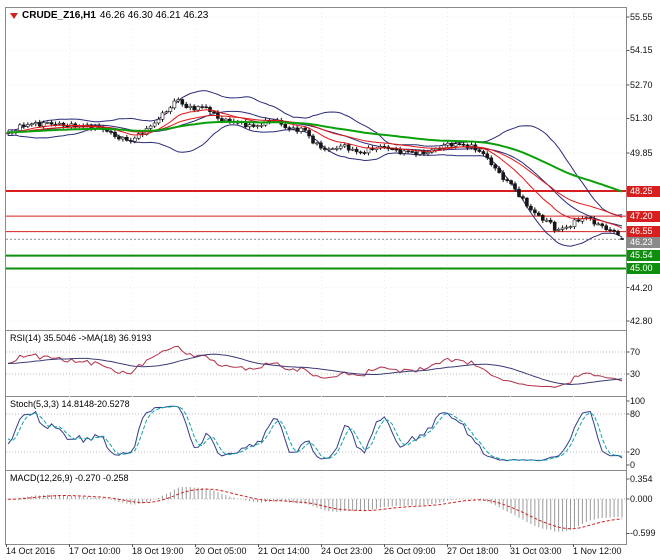 The width and height of the screenshot is (660, 560). What do you see at coordinates (635, 351) in the screenshot?
I see `rsi-tick-label: 70` at bounding box center [635, 351].